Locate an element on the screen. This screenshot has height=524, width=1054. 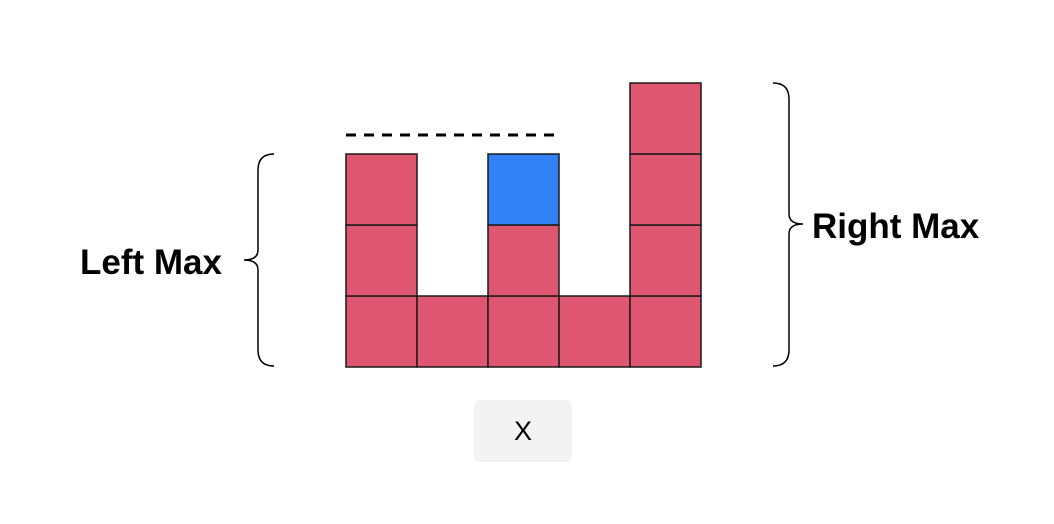
left-brace is located at coordinates (259, 260).